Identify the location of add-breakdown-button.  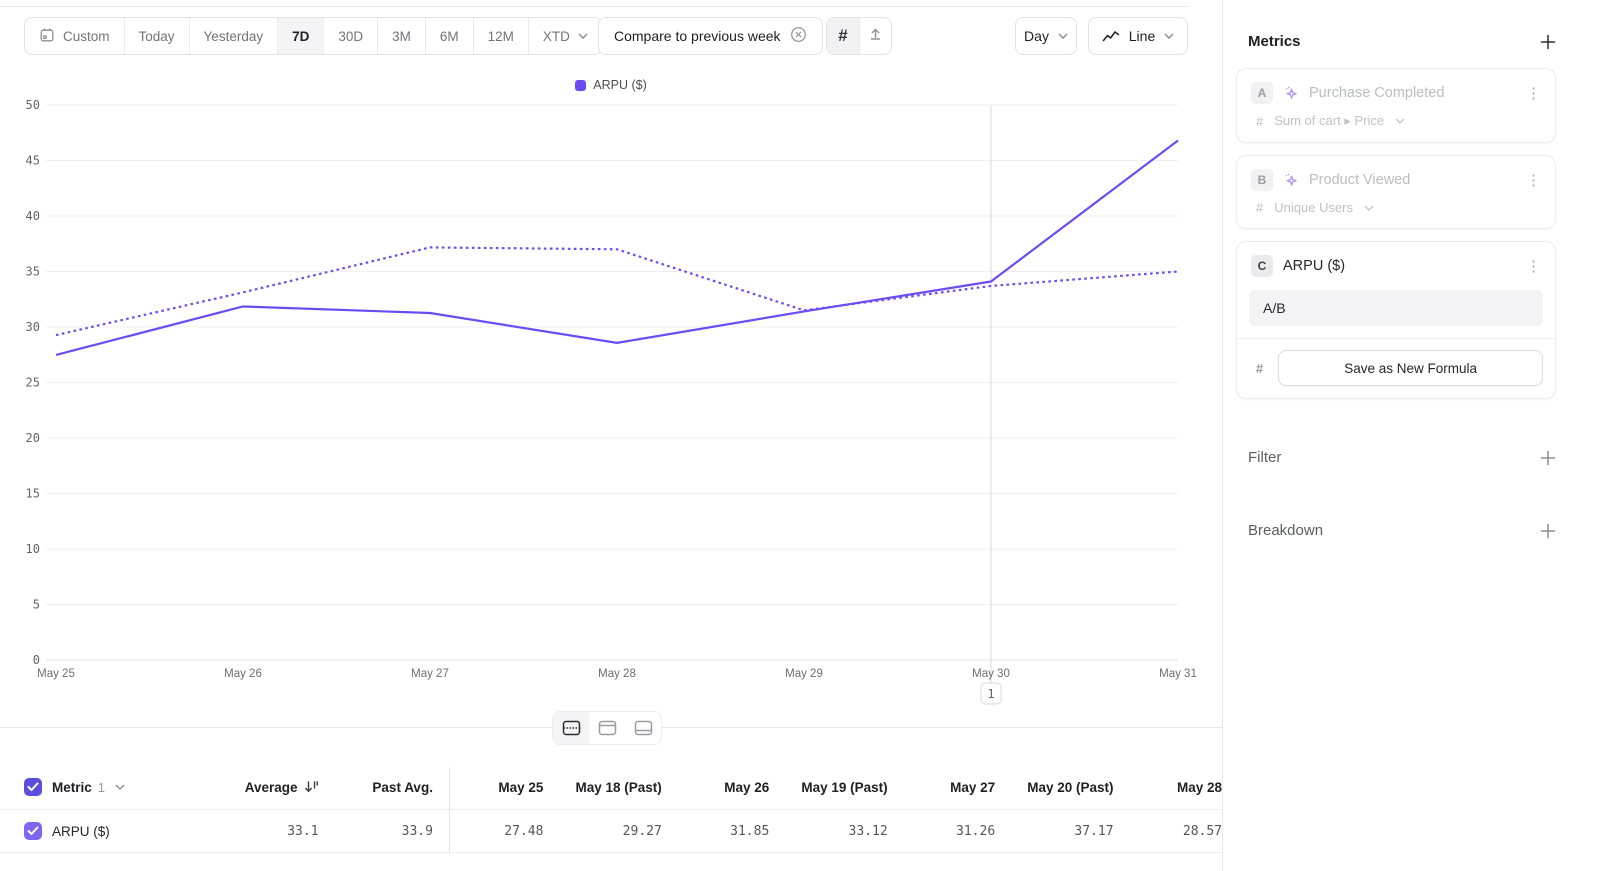
(1548, 531).